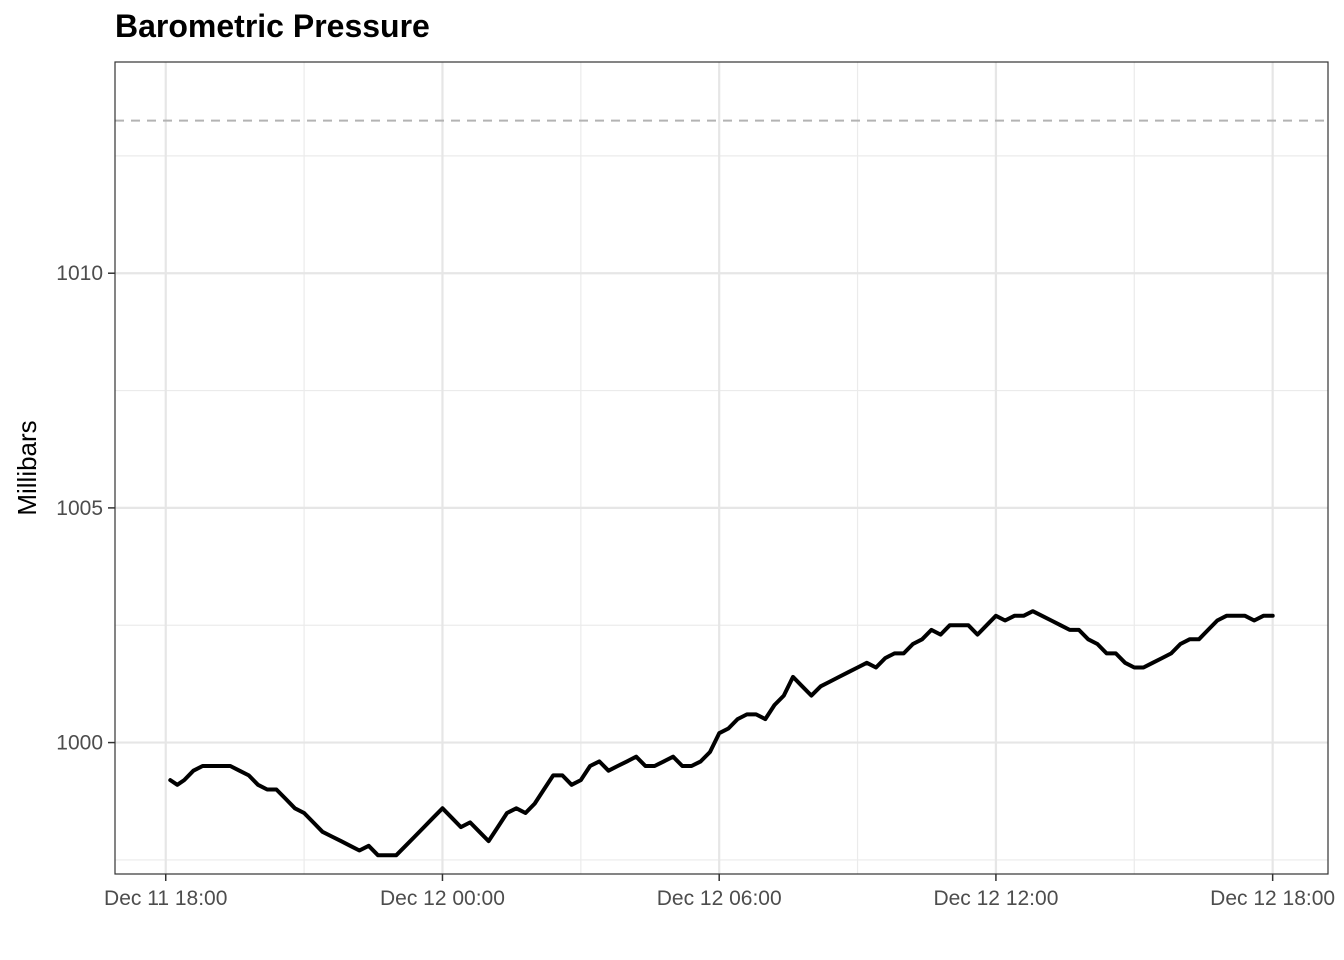  Describe the element at coordinates (272, 26) in the screenshot. I see `chart-title: Barometric Pressure` at that location.